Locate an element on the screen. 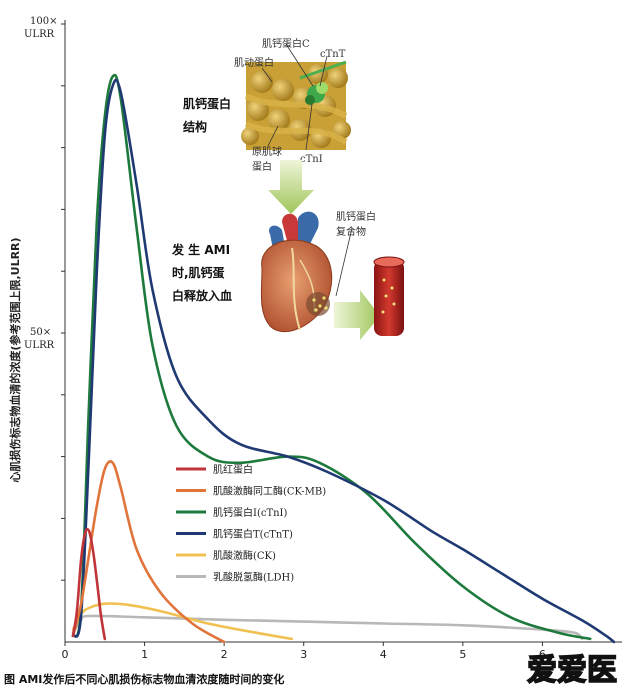 The image size is (627, 694). x-tick-label: 5 is located at coordinates (462, 654).